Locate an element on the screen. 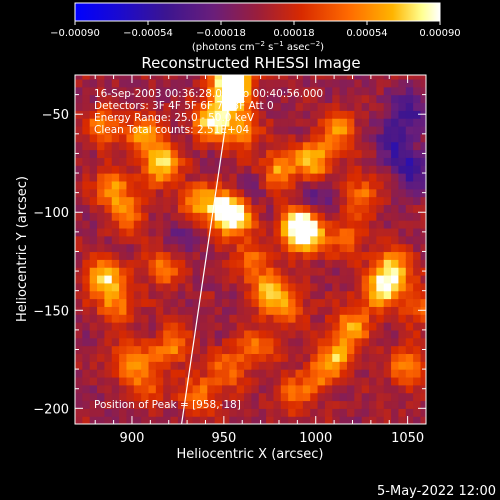  info-time-range: 16-Sep-2003 00:36:28.000 to 00:40:56.000 is located at coordinates (208, 94).